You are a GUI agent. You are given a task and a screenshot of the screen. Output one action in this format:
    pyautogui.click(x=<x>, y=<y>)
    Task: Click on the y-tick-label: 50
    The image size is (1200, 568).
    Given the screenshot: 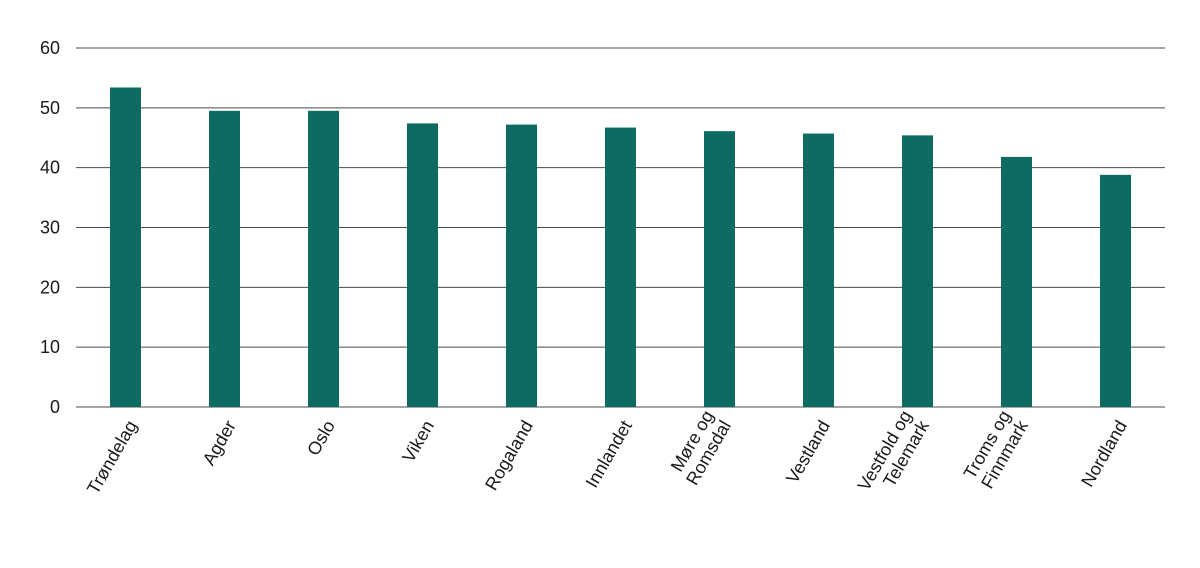 What is the action you would take?
    pyautogui.click(x=50, y=108)
    